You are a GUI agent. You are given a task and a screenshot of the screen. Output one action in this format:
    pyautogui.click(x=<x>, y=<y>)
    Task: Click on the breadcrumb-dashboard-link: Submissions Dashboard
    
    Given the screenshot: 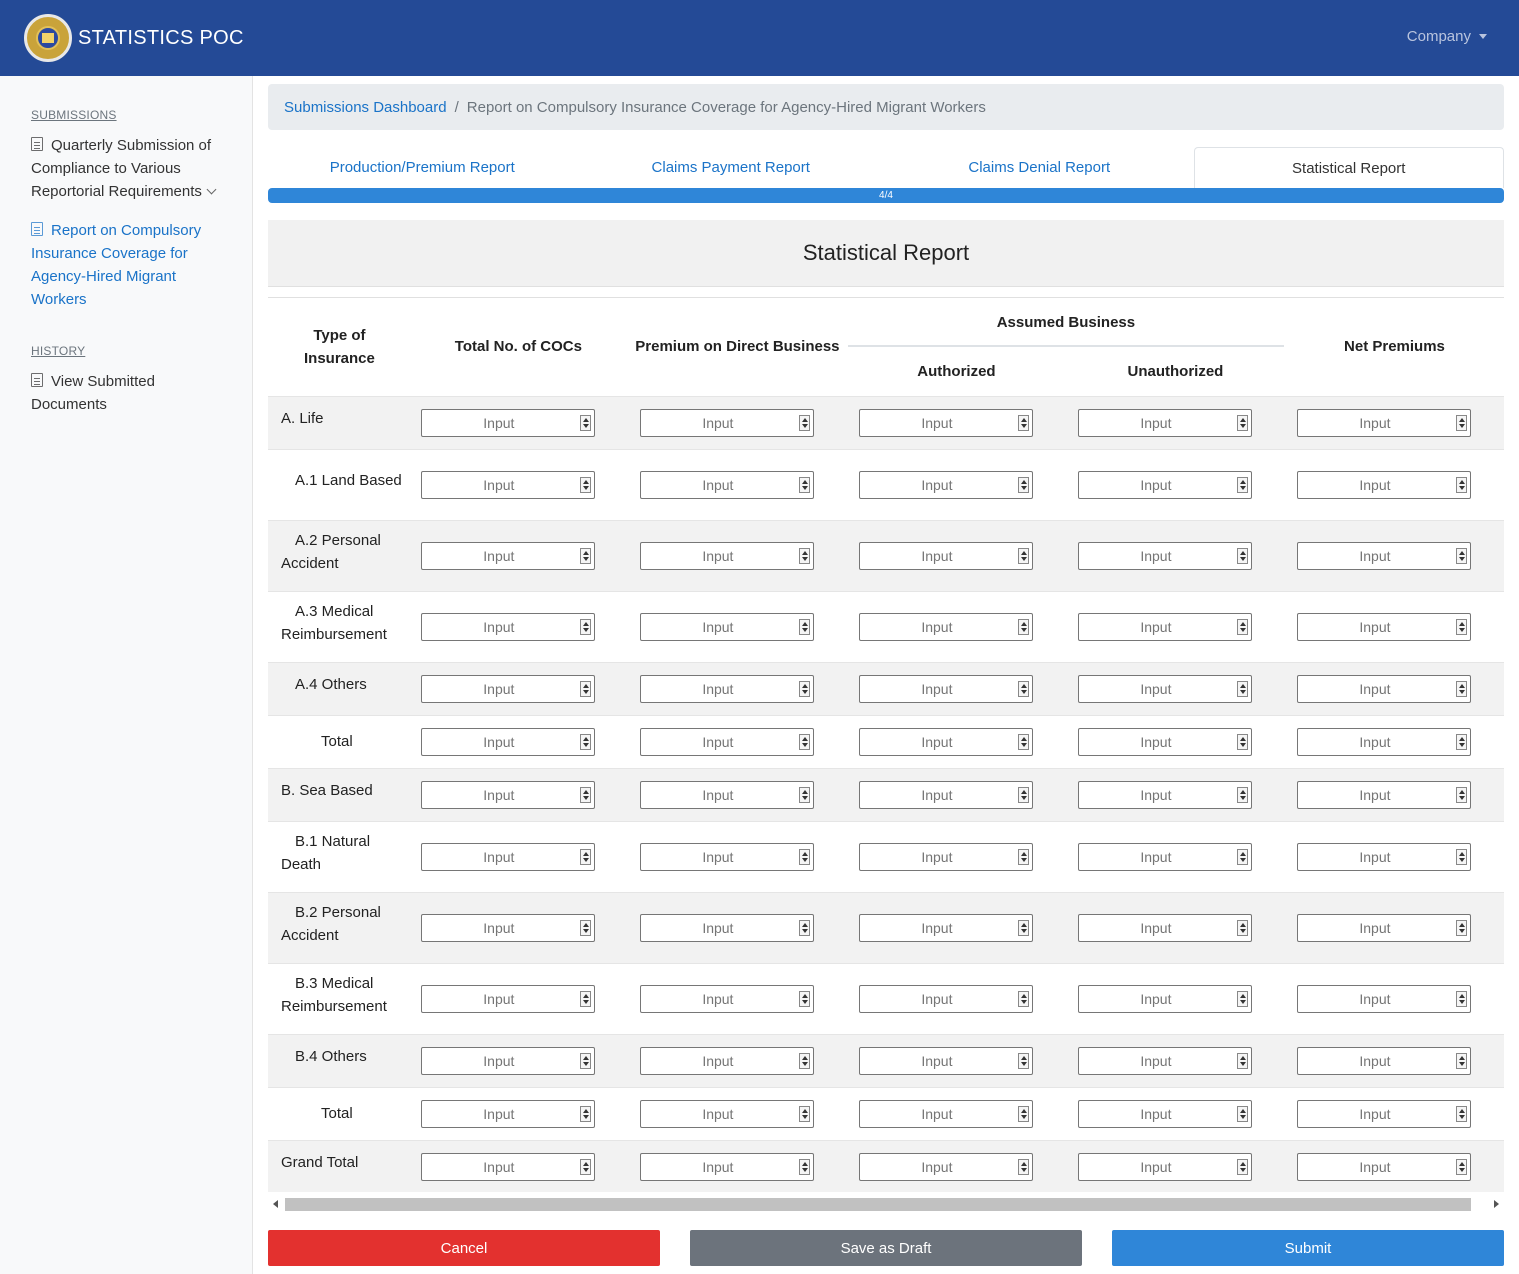 What is the action you would take?
    pyautogui.click(x=365, y=107)
    